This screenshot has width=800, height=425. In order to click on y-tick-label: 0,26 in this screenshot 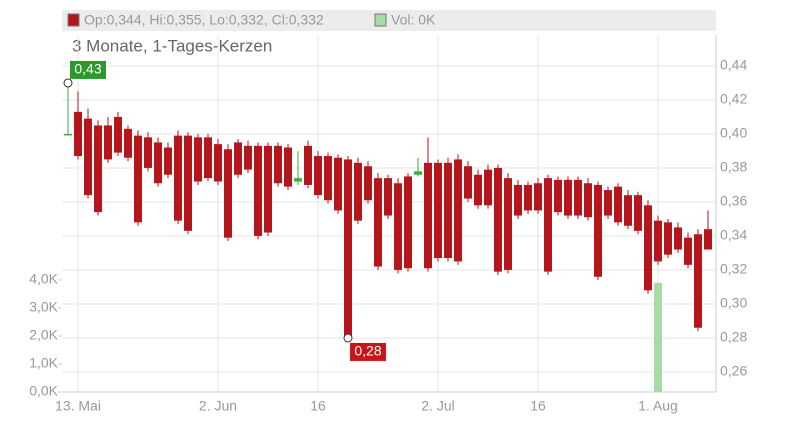, I will do `click(733, 371)`.